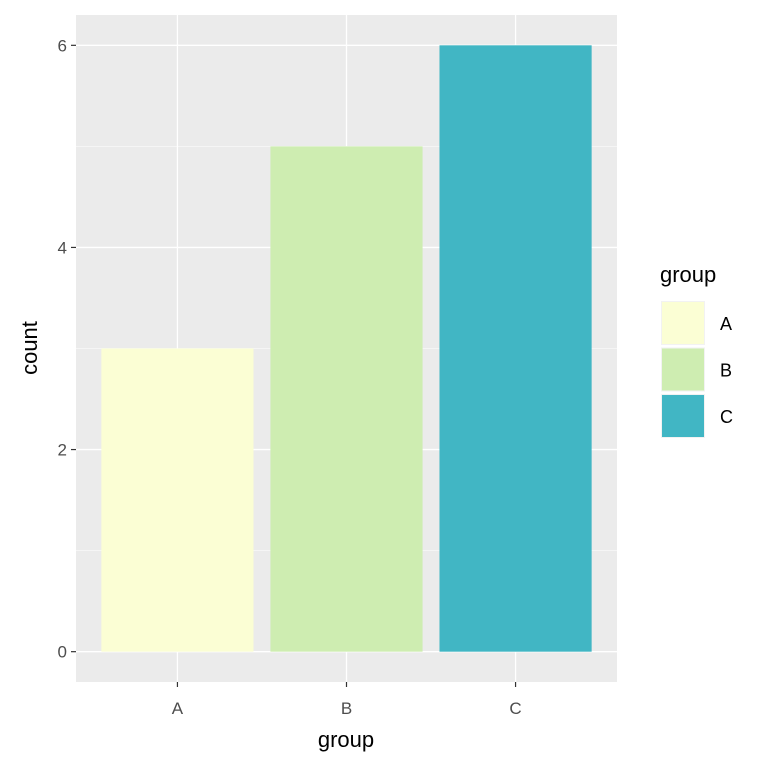 This screenshot has height=768, width=768. Describe the element at coordinates (683, 416) in the screenshot. I see `legend-swatch-c` at that location.